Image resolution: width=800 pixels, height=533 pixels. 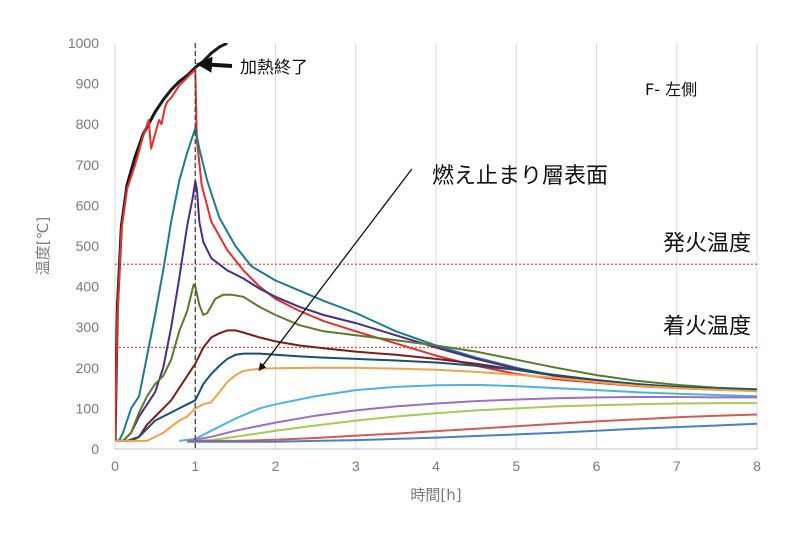 What do you see at coordinates (757, 466) in the screenshot?
I see `x-tick-label: 8` at bounding box center [757, 466].